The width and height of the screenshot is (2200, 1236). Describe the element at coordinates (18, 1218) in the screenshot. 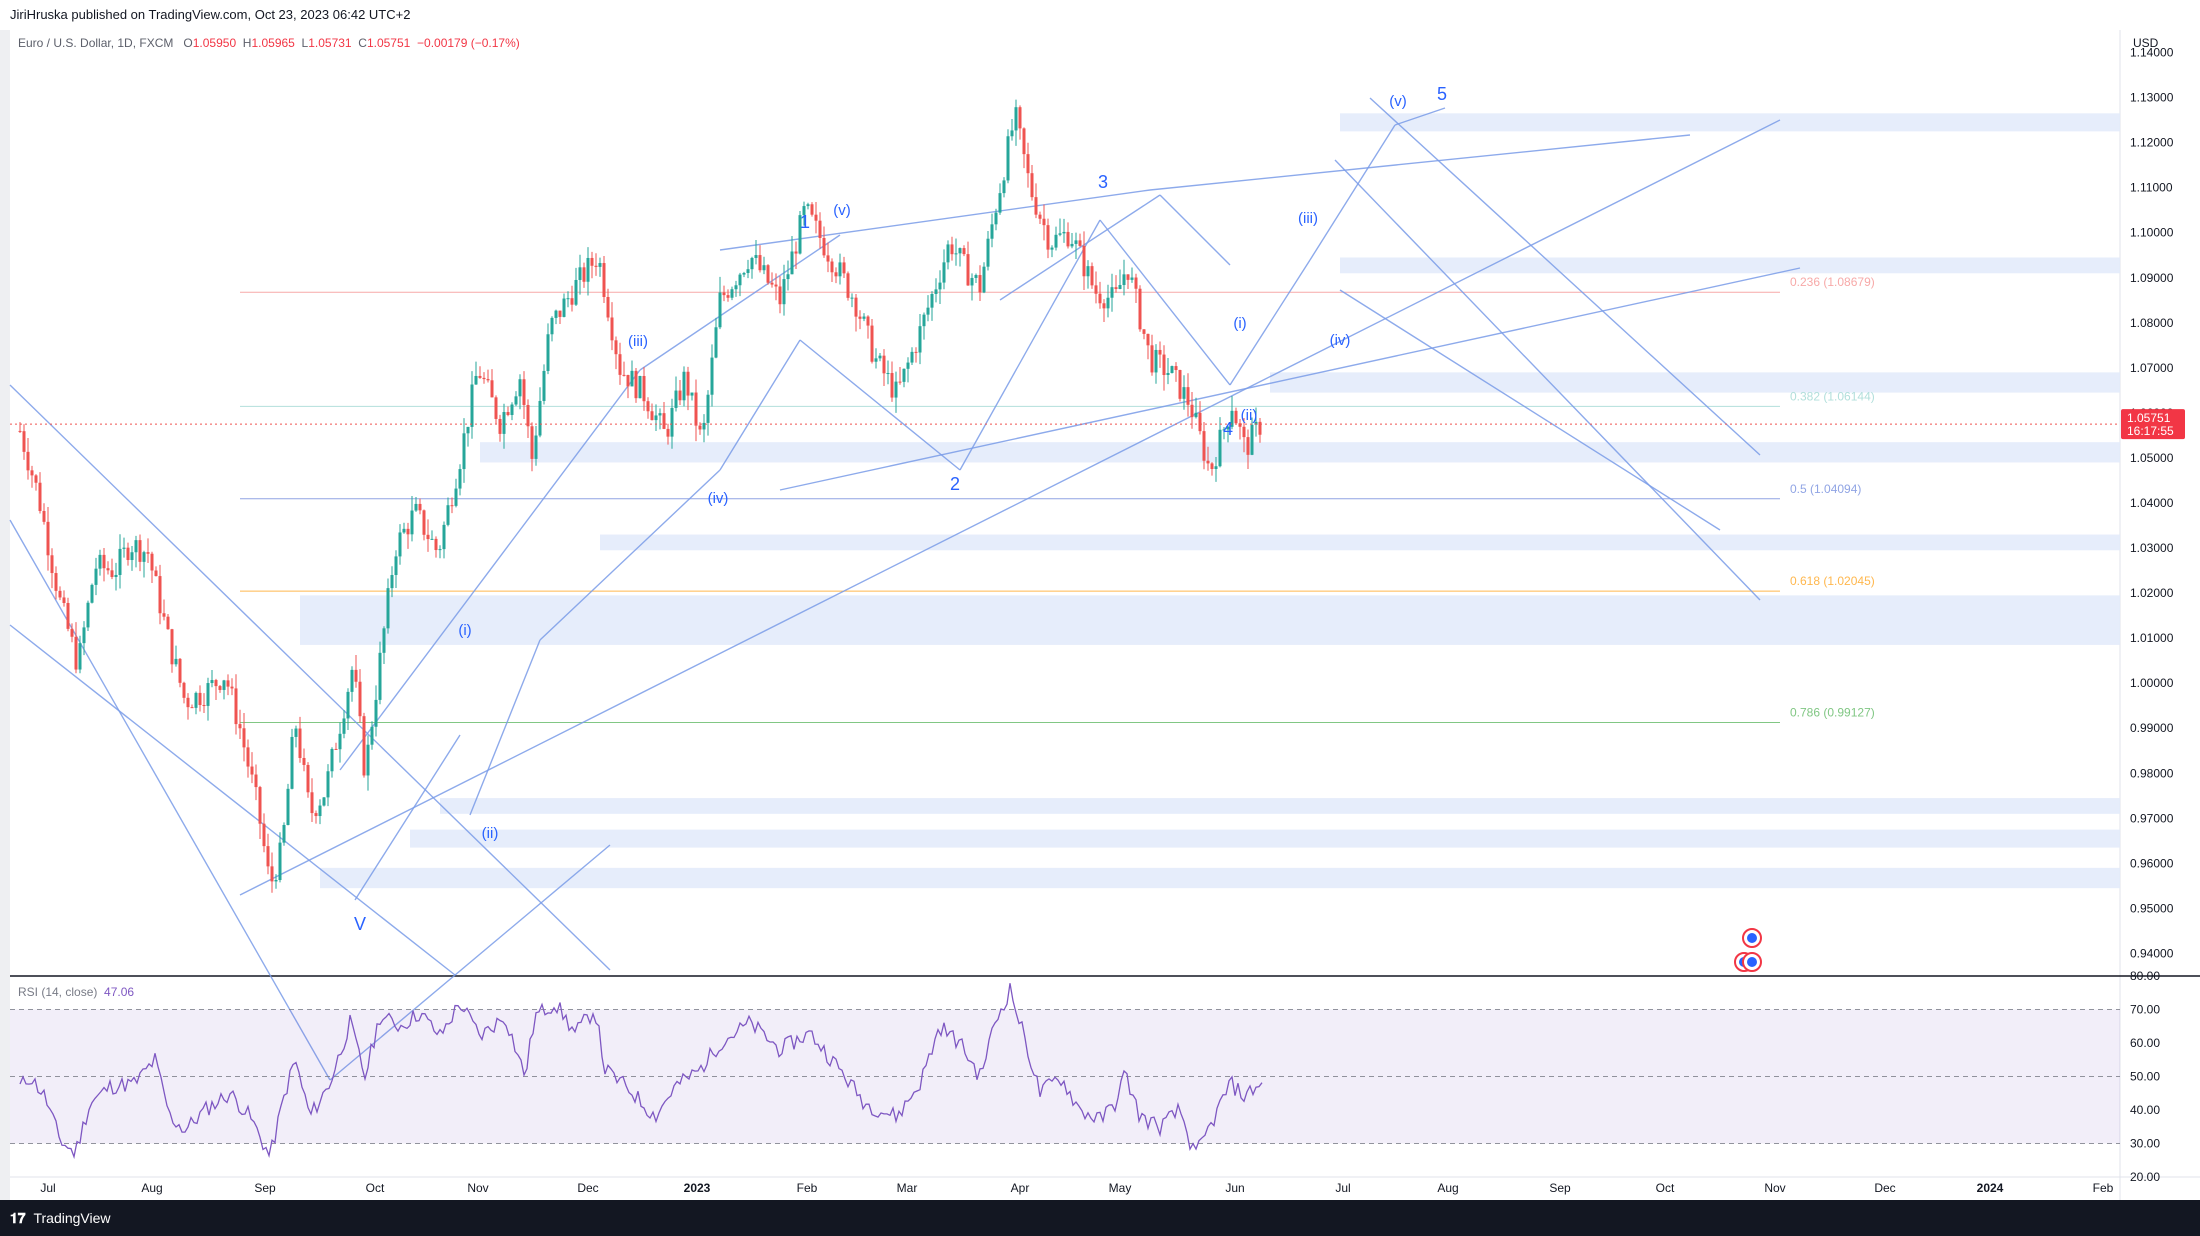

I see `tradingview-logo-icon: 𝟏𝟕` at that location.